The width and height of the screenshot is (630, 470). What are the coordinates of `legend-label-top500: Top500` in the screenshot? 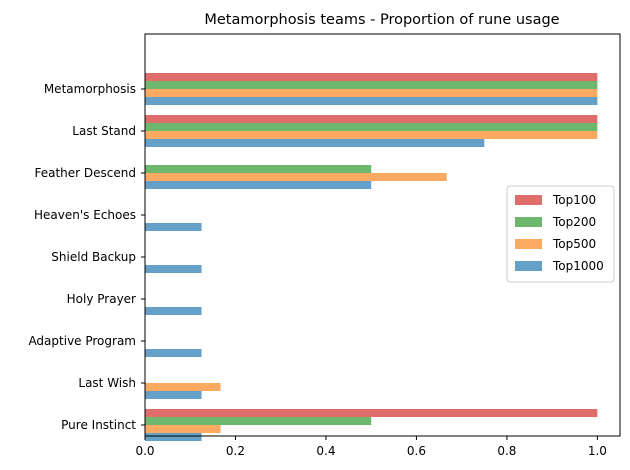 It's located at (574, 244).